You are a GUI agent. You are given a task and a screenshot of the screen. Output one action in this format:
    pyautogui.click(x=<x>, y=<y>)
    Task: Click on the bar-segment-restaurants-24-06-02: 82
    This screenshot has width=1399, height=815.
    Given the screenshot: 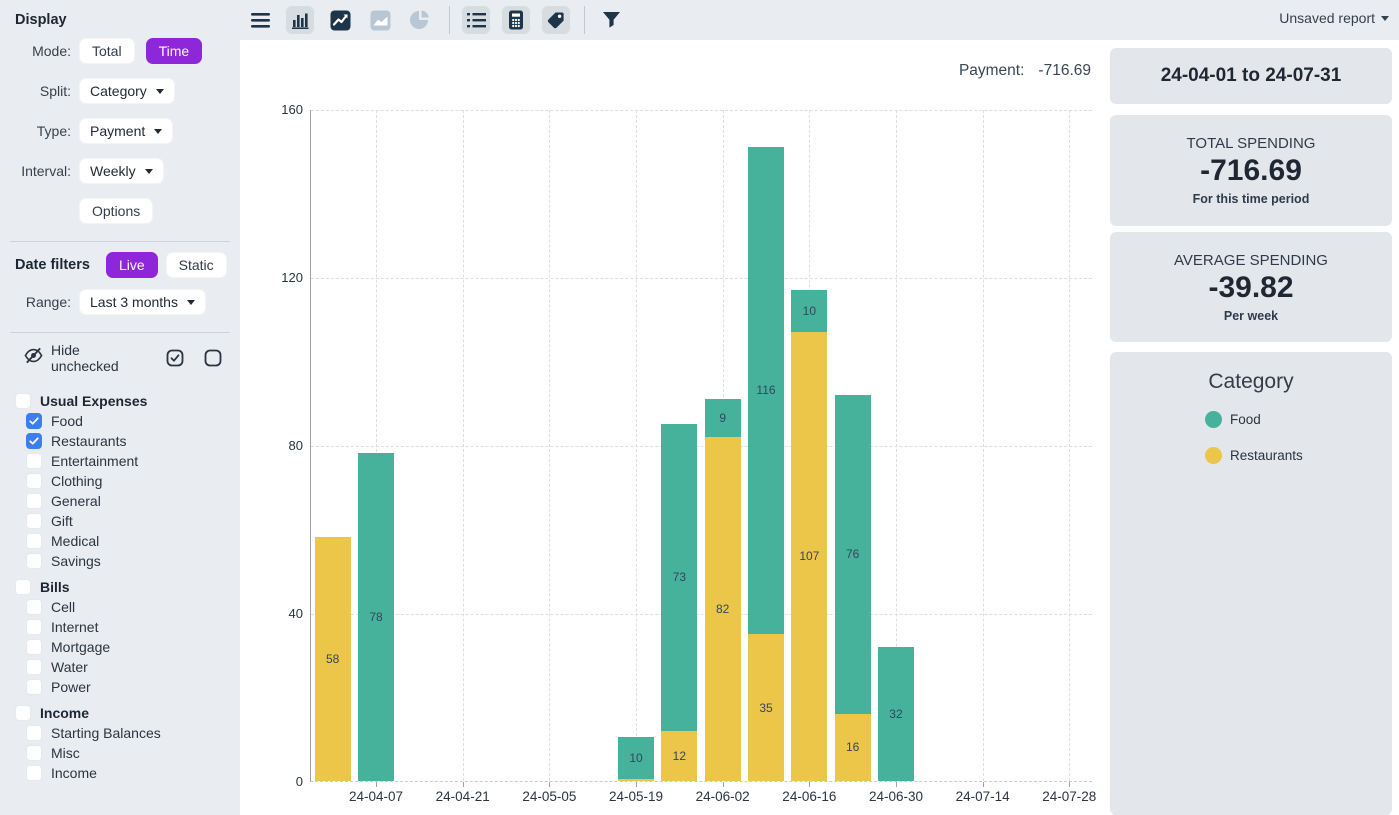 What is the action you would take?
    pyautogui.click(x=722, y=608)
    